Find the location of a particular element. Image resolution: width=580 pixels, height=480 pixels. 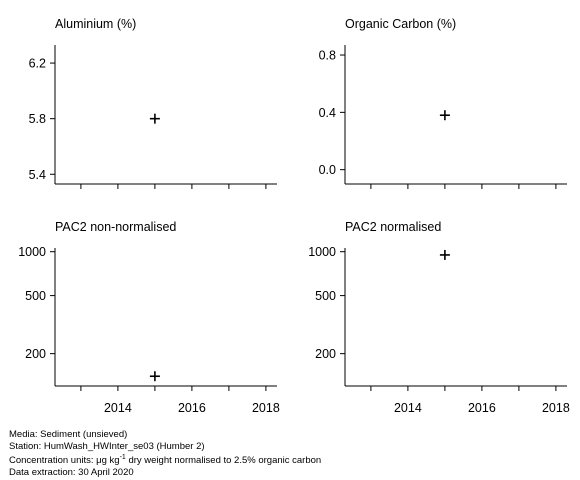

footer-units-prefix: Concentration units: μg kg is located at coordinates (64, 461).